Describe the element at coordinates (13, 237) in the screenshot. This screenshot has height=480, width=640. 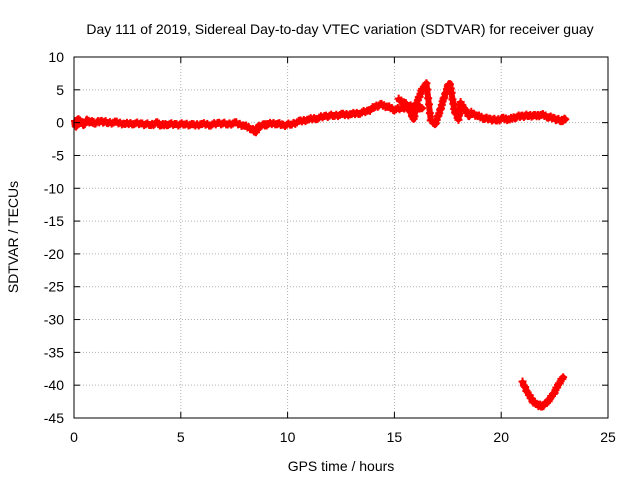
I see `y-axis-label: SDTVAR / TECUs` at that location.